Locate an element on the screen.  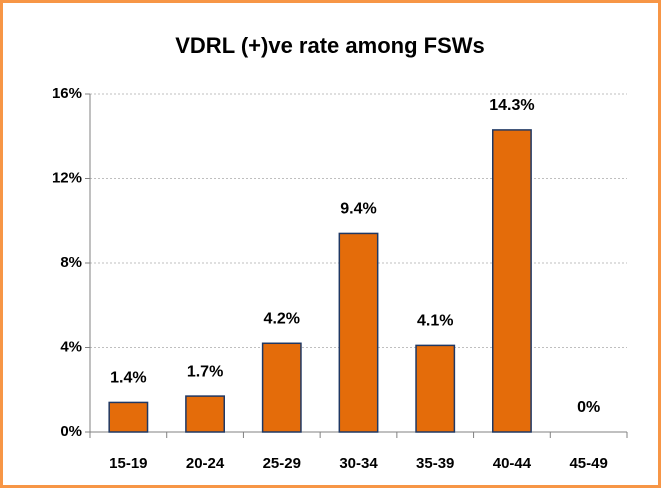
data-label: 0% is located at coordinates (588, 407).